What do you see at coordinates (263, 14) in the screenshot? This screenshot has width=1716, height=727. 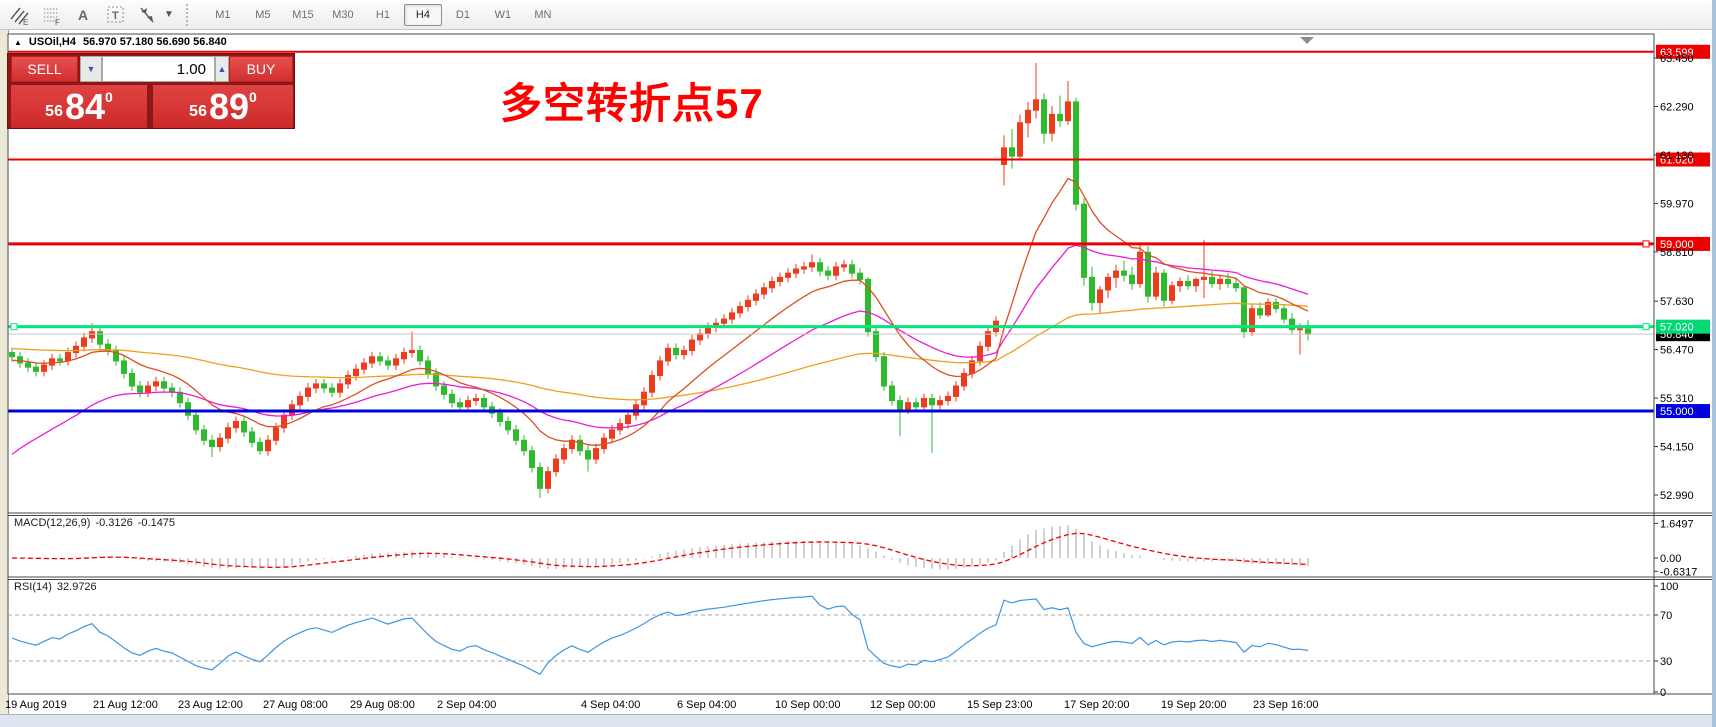 I see `timeframe-button-m5: M5` at bounding box center [263, 14].